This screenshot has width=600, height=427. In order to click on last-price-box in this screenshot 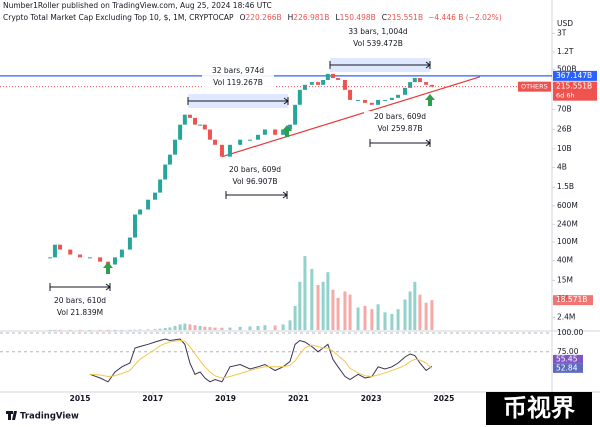, I will do `click(575, 91)`.